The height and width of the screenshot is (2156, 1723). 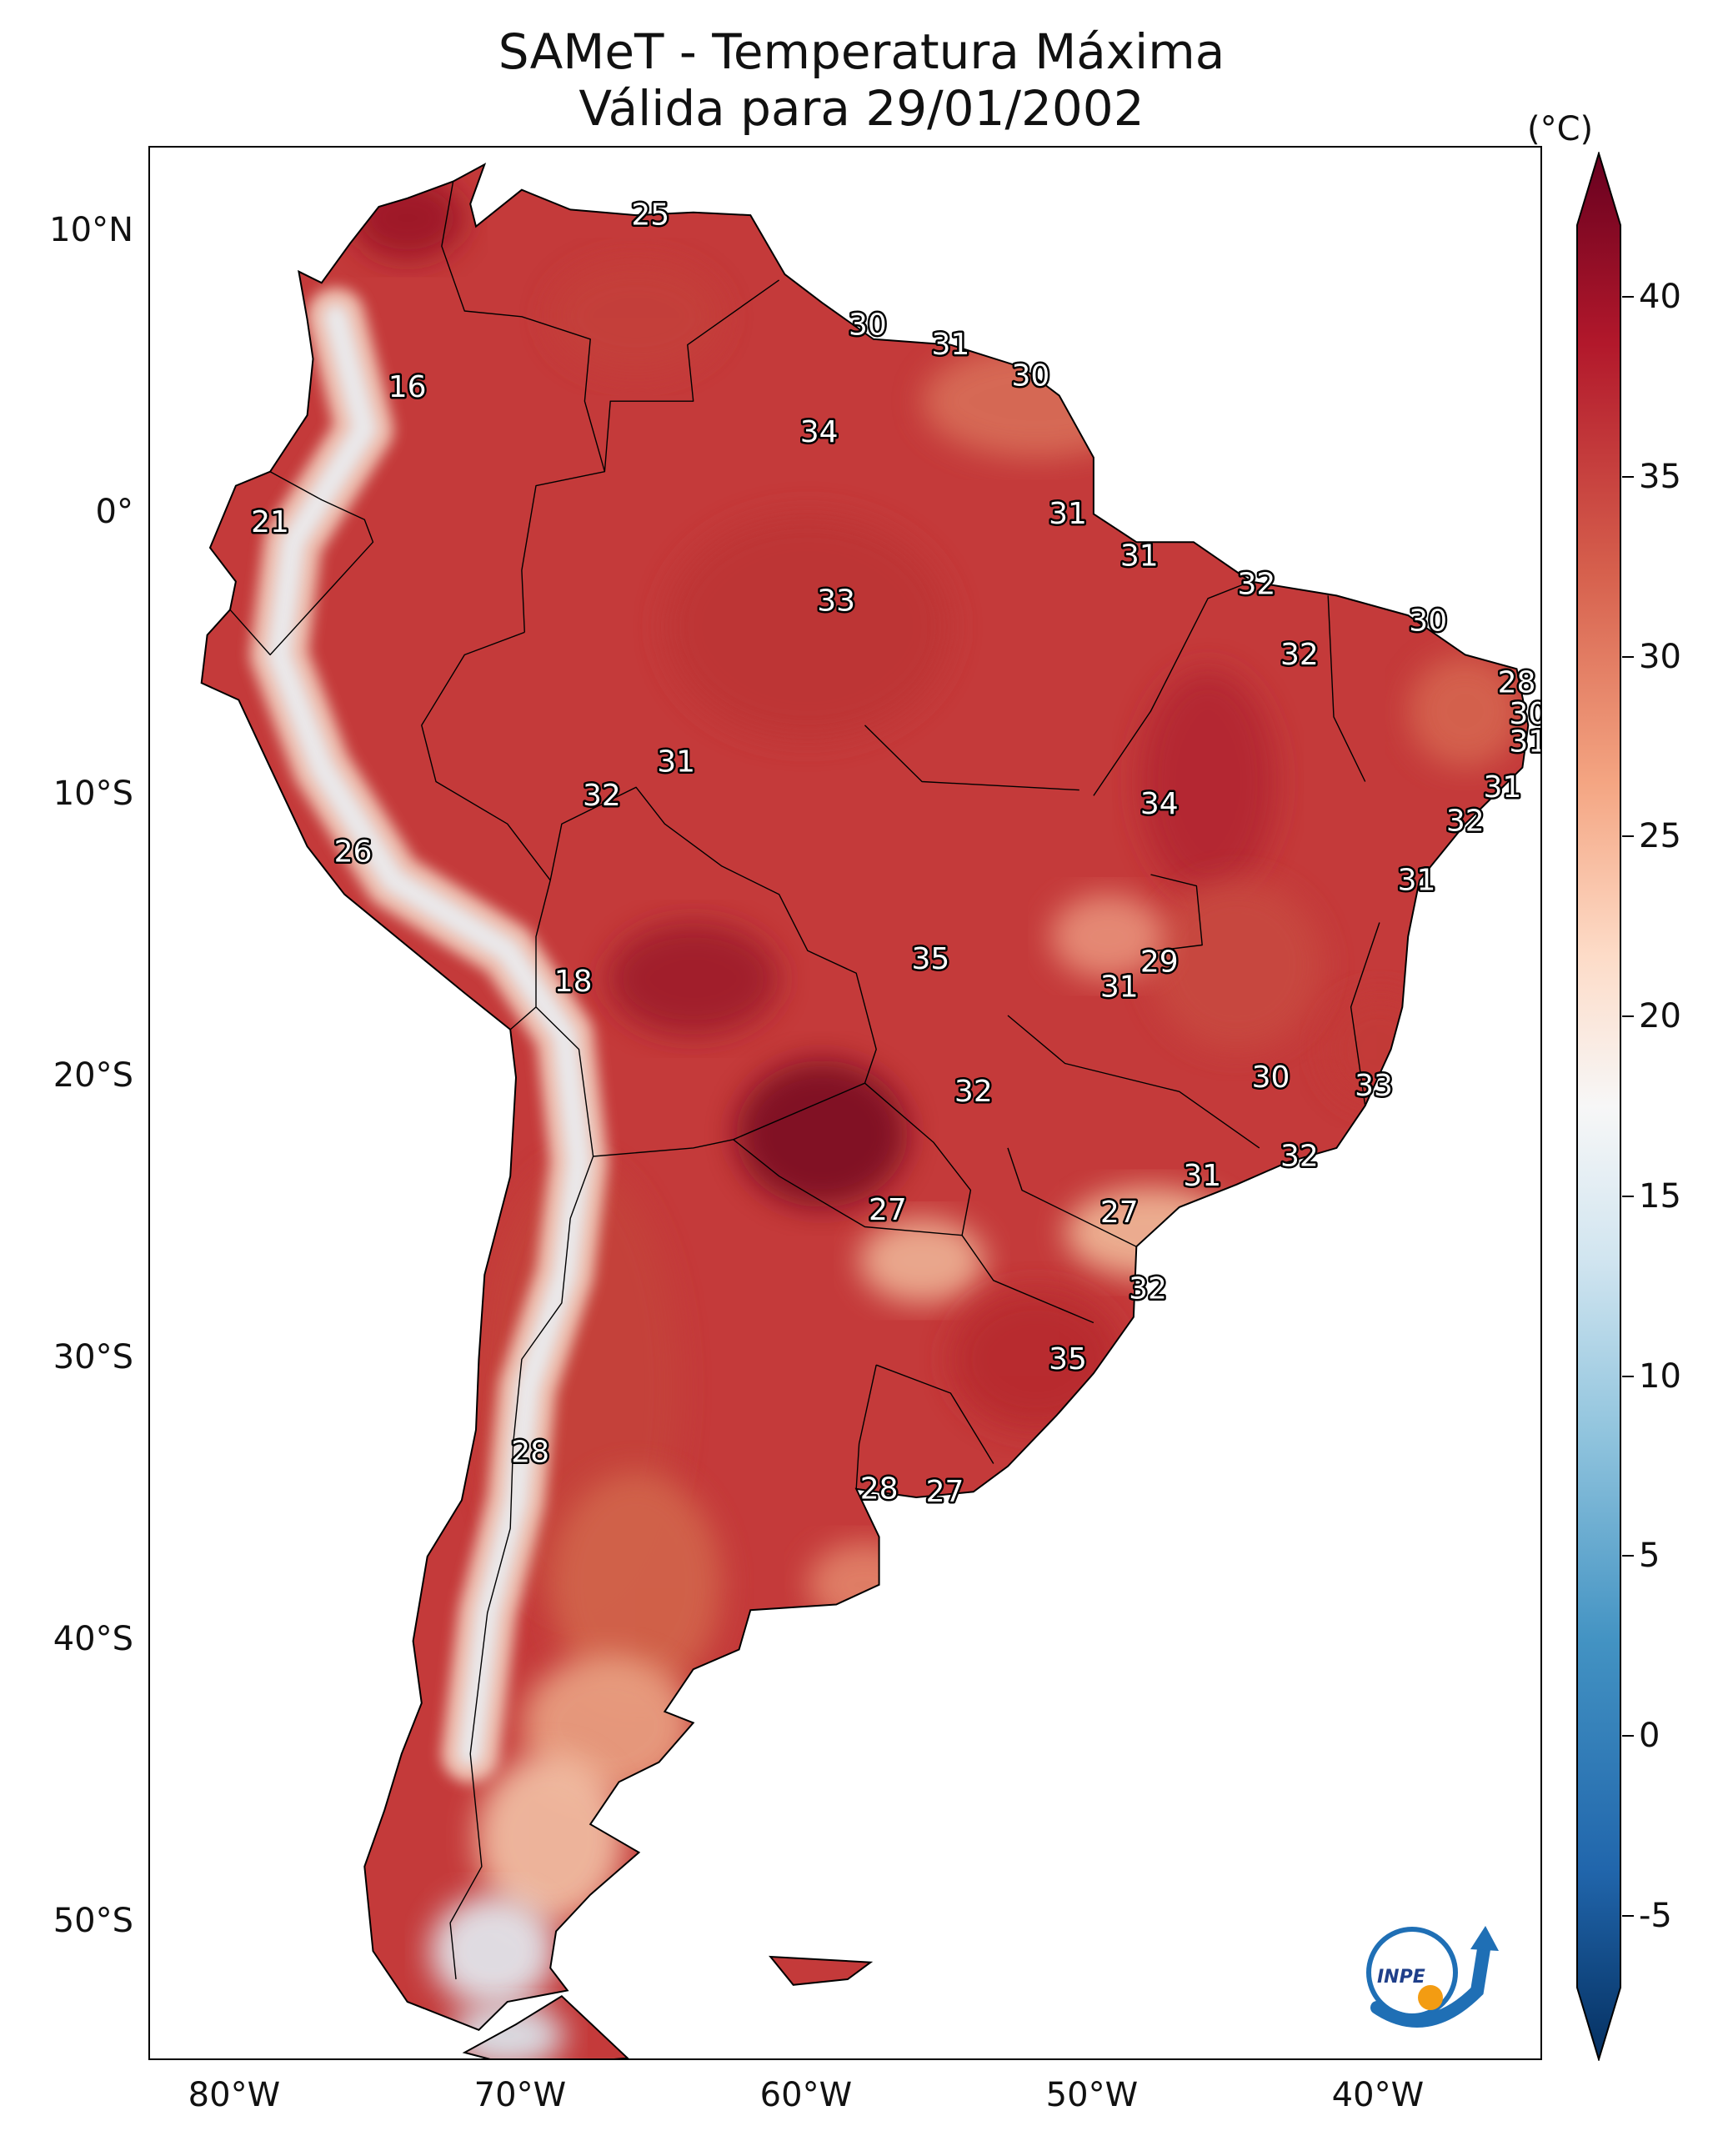 I want to click on colorbar-tick: 20, so click(x=1660, y=1017).